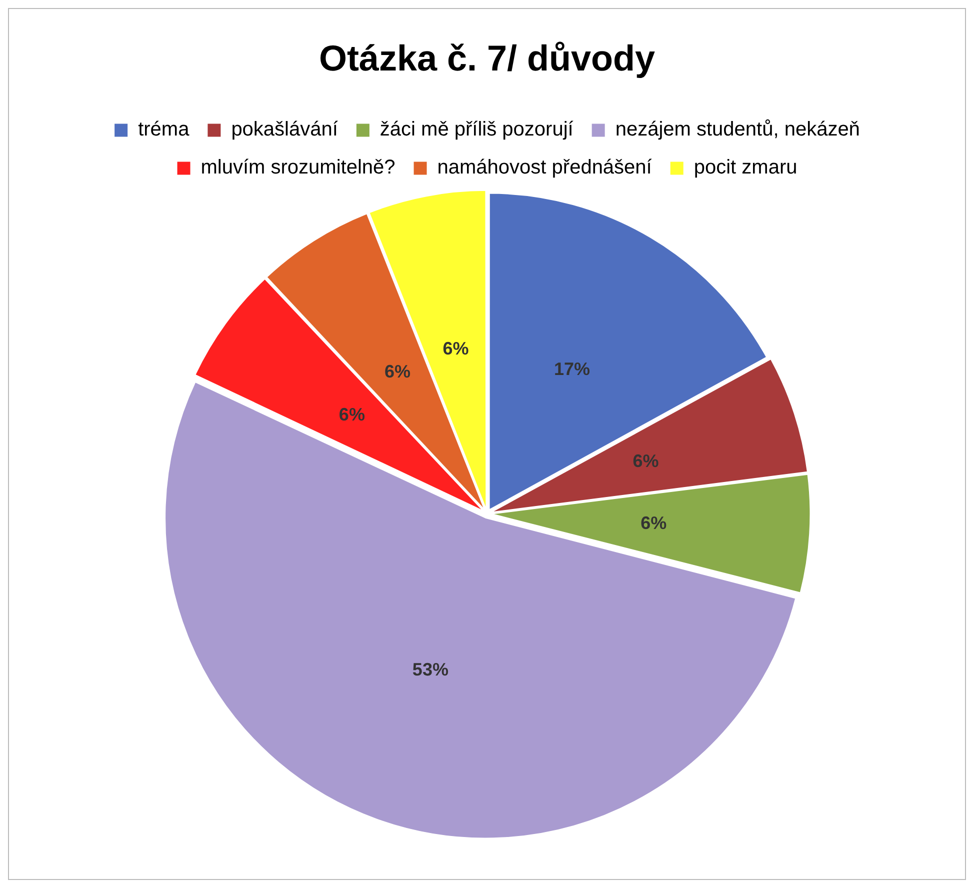  I want to click on legend-label: pocit zmaru, so click(746, 167).